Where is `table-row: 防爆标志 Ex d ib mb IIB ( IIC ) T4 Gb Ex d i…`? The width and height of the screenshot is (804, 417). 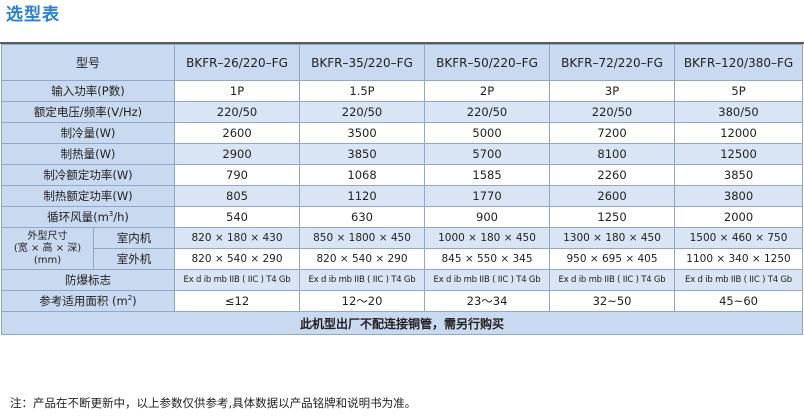 table-row: 防爆标志 Ex d ib mb IIB ( IIC ) T4 Gb Ex d i… is located at coordinates (402, 280).